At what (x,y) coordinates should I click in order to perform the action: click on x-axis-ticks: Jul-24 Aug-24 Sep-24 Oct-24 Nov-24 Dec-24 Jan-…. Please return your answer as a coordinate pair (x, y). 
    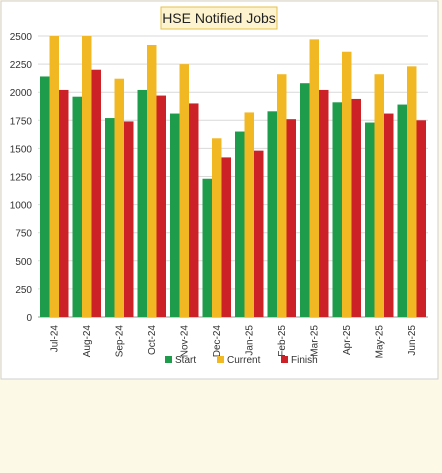
    Looking at the image, I should click on (233, 342).